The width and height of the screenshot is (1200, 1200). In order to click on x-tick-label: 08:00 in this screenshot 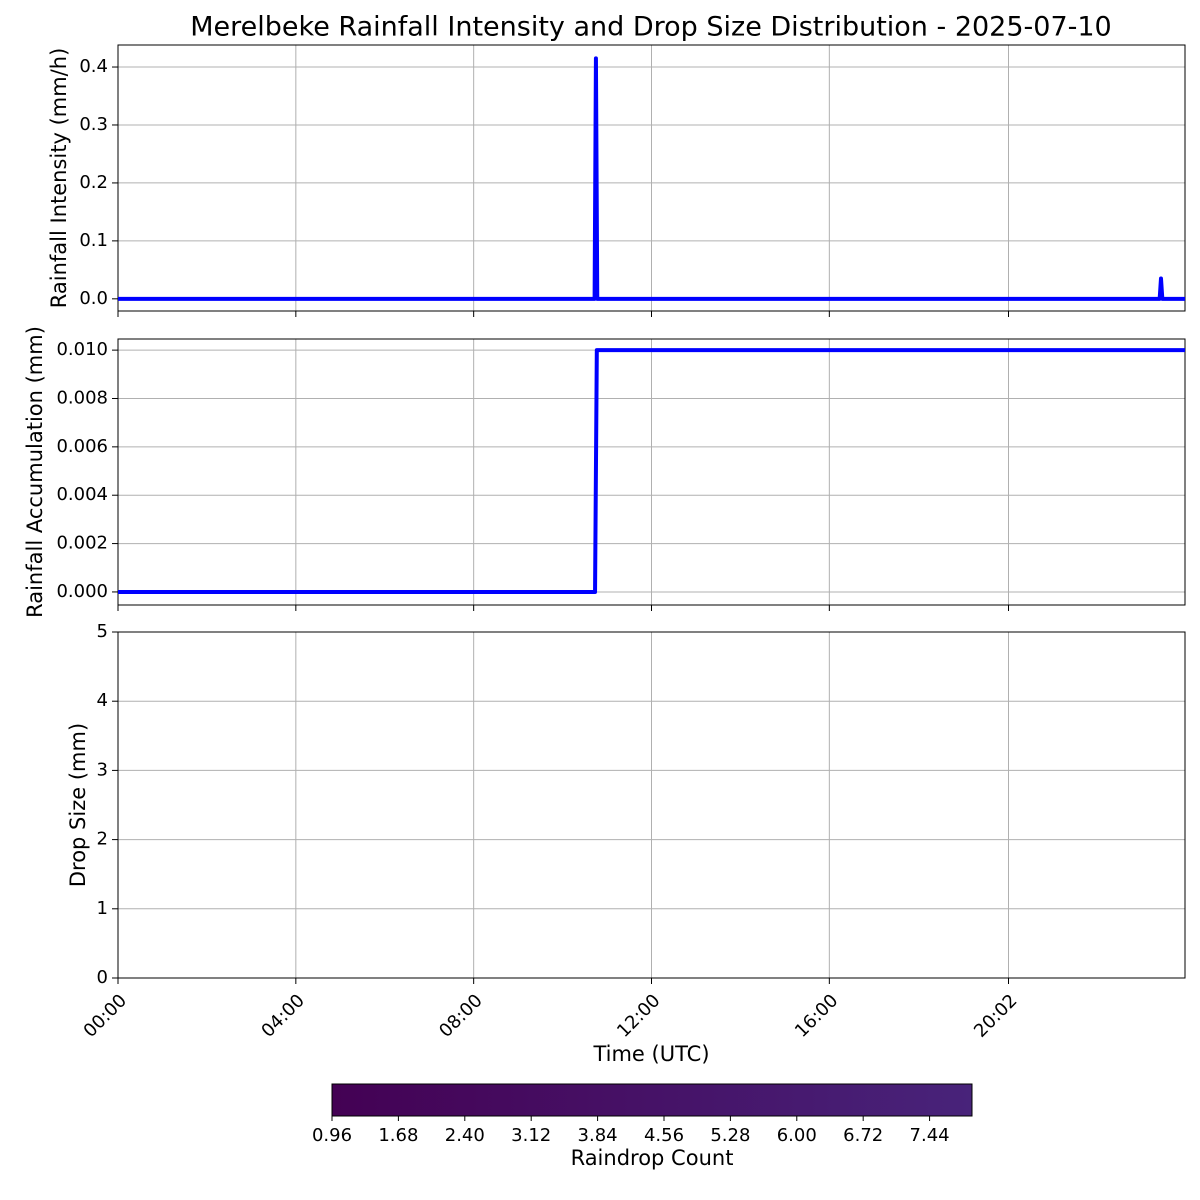, I will do `click(461, 1016)`.